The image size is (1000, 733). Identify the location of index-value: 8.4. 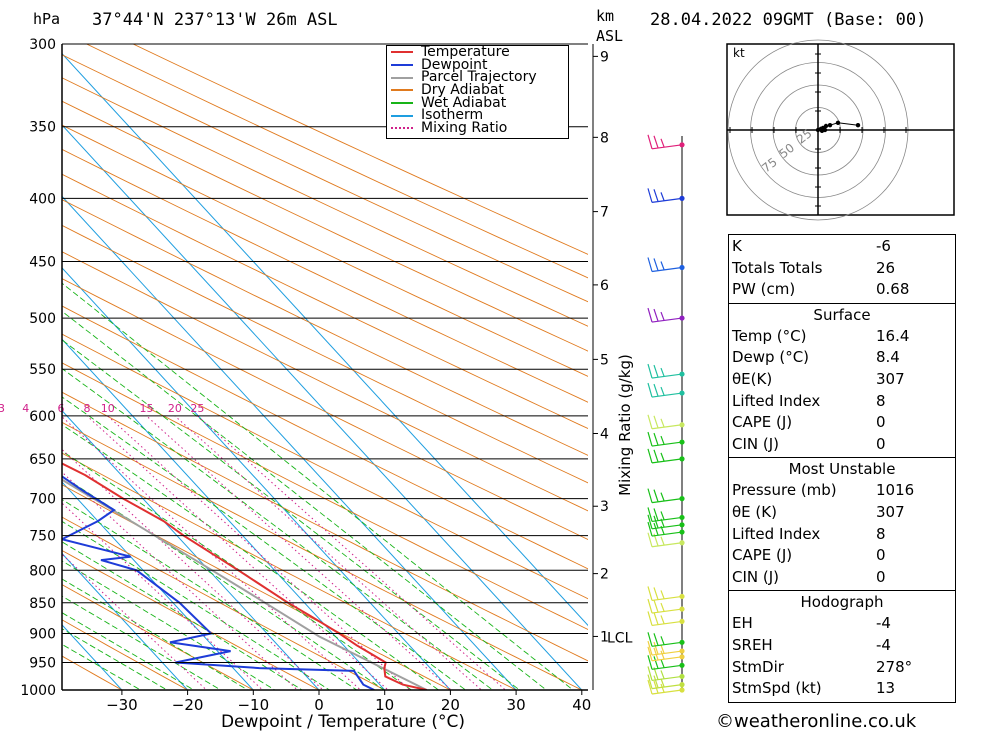
(888, 357).